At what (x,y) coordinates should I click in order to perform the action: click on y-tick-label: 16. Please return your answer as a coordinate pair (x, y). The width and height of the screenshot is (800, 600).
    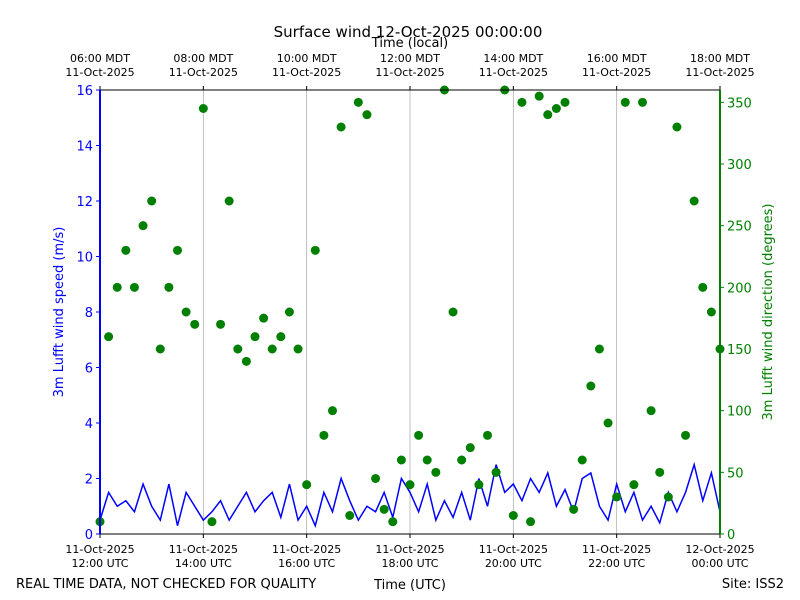
    Looking at the image, I should click on (84, 91).